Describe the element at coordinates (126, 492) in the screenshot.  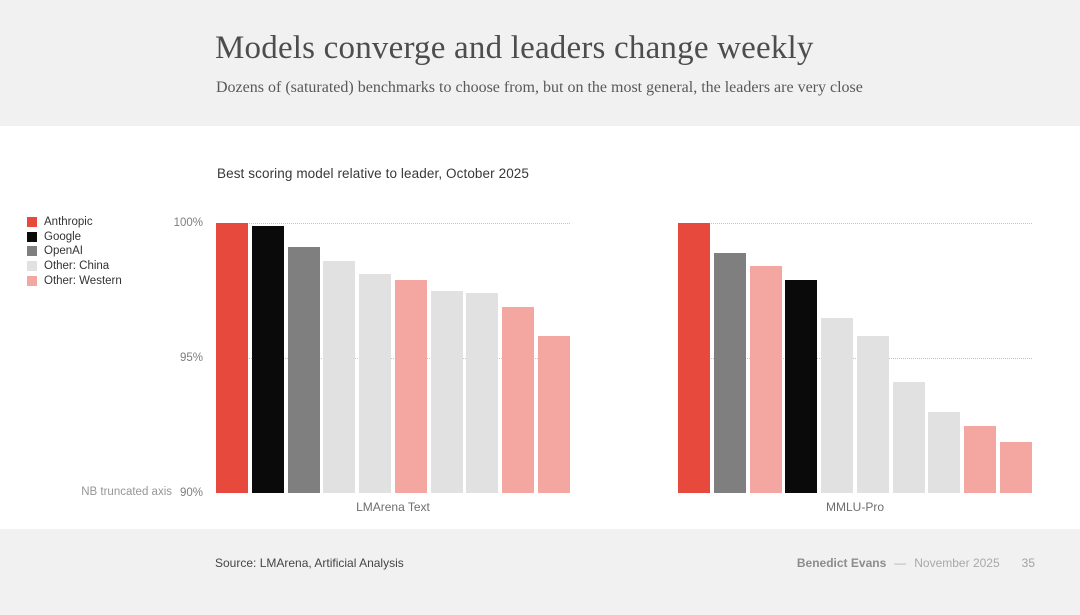
I see `truncated-axis-note: NB truncated axis` at that location.